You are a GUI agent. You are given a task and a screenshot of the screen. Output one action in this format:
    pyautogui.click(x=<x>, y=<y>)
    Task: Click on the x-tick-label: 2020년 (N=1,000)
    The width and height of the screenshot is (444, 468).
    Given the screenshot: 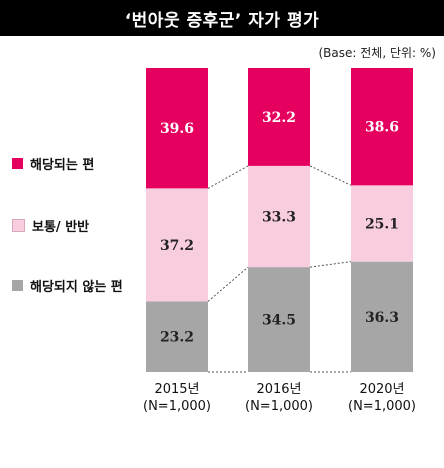 What is the action you would take?
    pyautogui.click(x=382, y=398)
    